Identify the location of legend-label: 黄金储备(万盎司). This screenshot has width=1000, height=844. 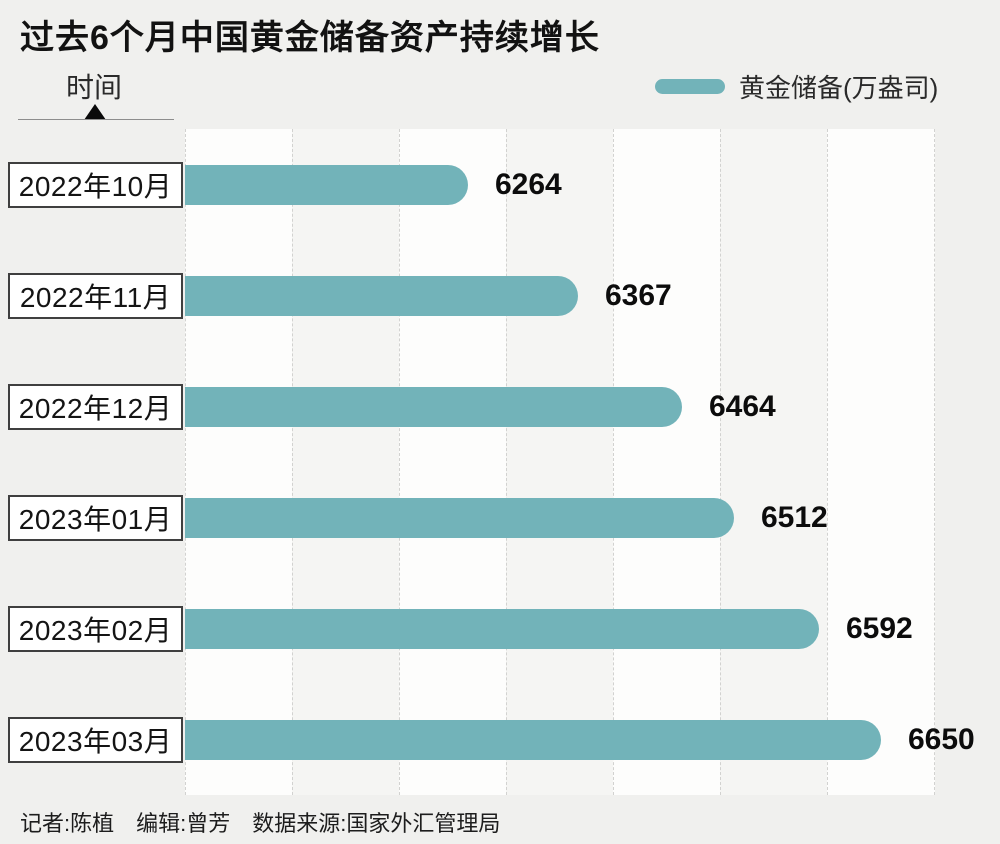
(839, 88).